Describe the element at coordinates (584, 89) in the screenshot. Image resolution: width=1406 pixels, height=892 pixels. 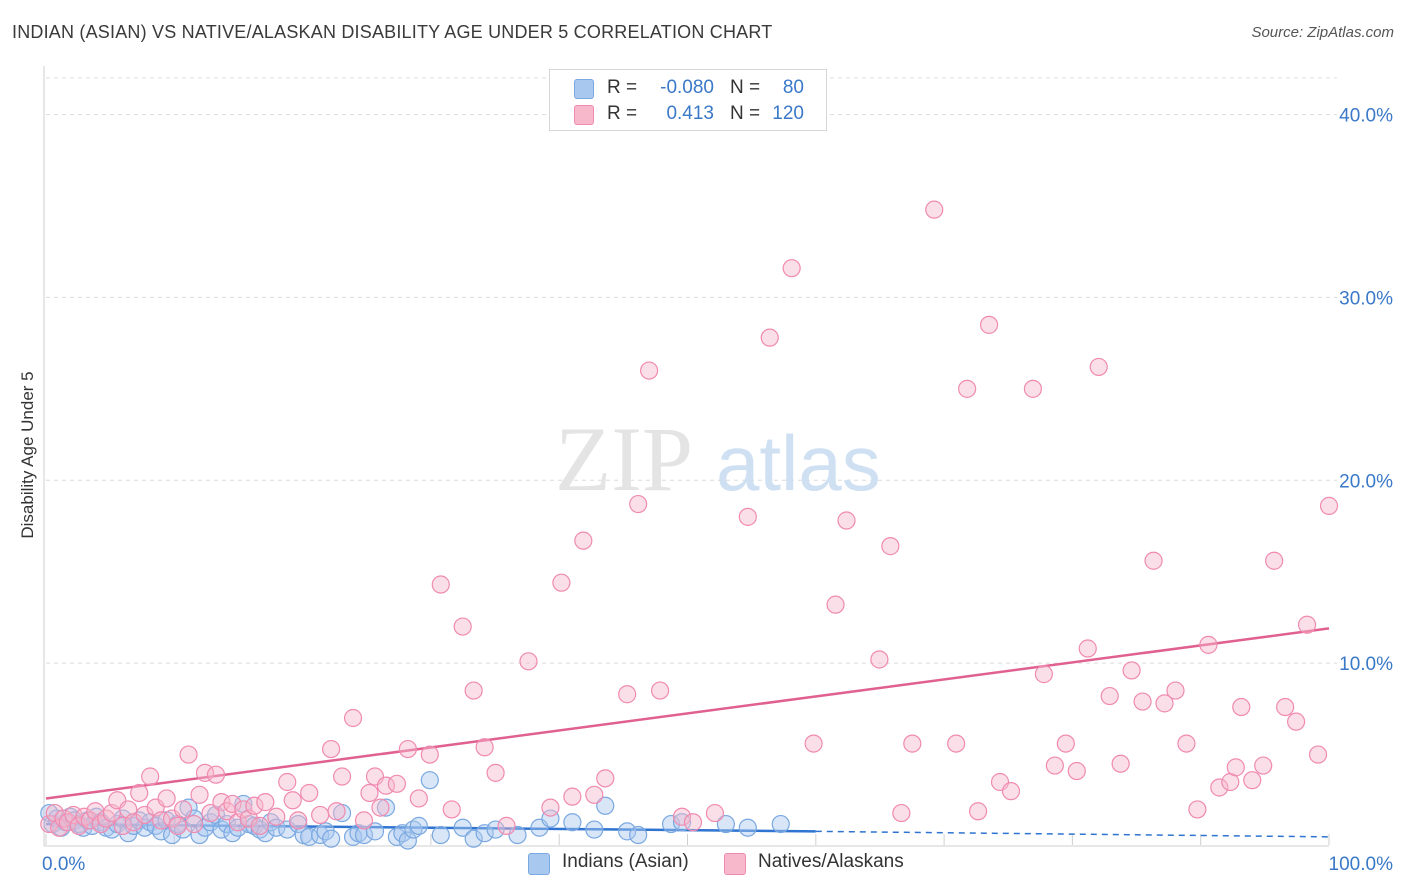
I see `indians-swatch` at that location.